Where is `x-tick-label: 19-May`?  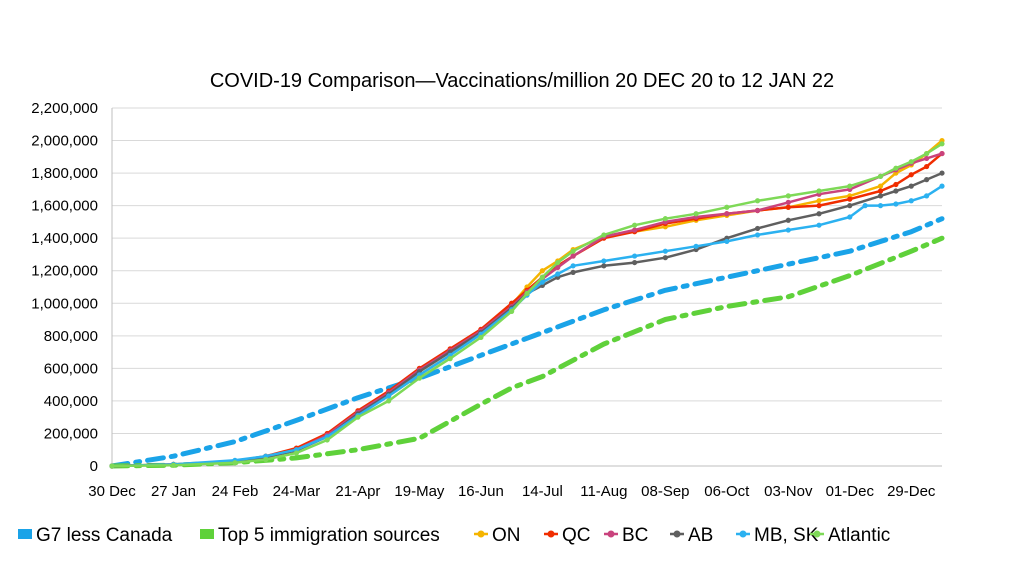
x-tick-label: 19-May is located at coordinates (419, 491).